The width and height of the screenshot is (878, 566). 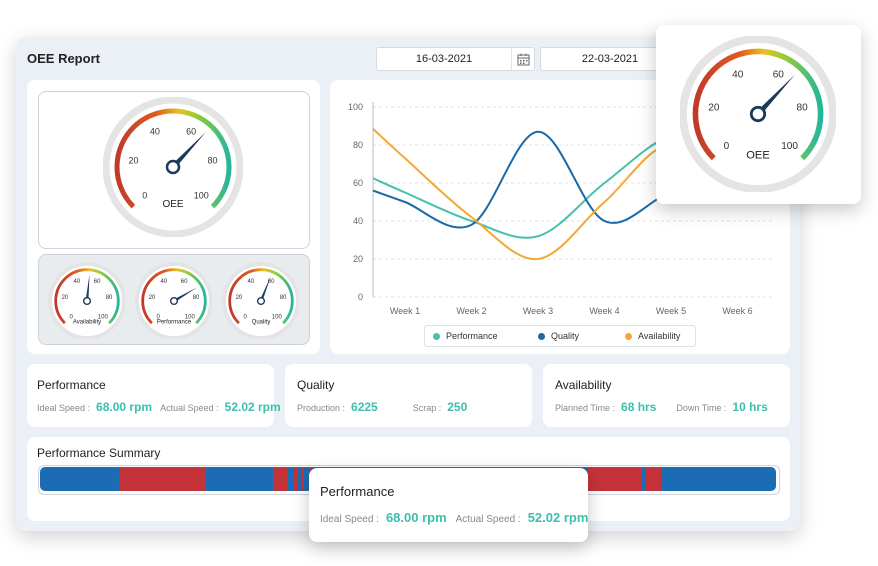 What do you see at coordinates (427, 408) in the screenshot?
I see `scrap-label: Scrap :` at bounding box center [427, 408].